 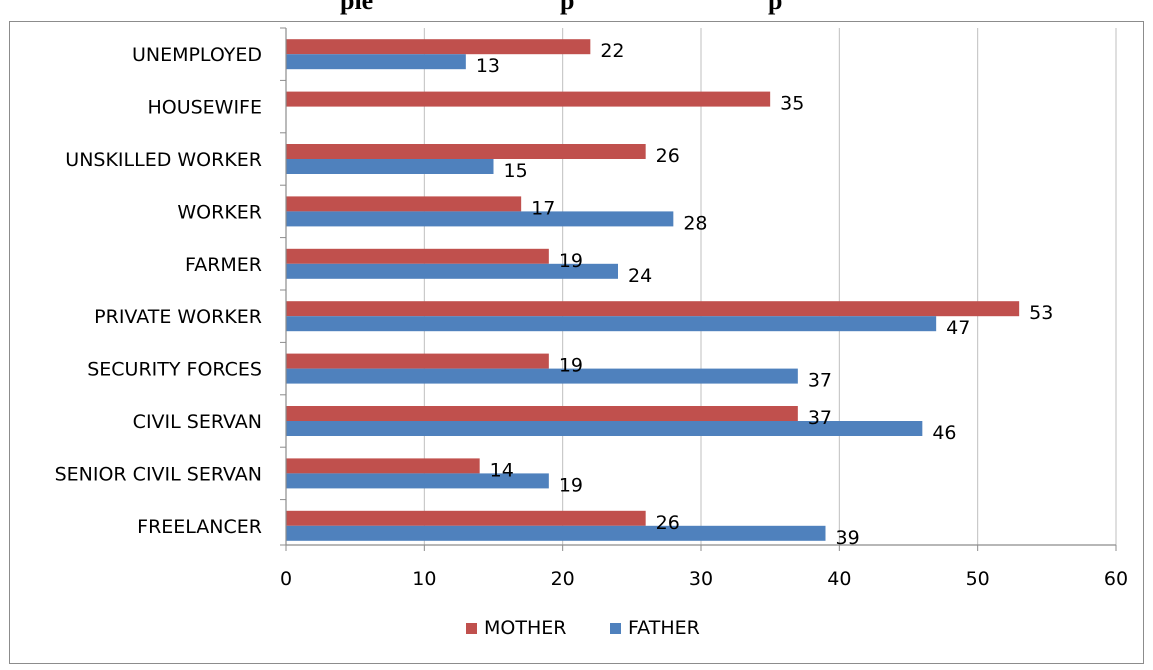 What do you see at coordinates (576, 10) in the screenshot?
I see `cropped-header: pie p p` at bounding box center [576, 10].